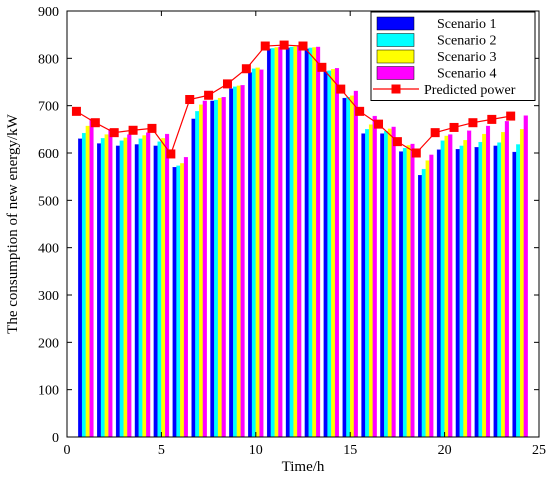 This screenshot has width=550, height=478. What do you see at coordinates (466, 74) in the screenshot?
I see `legend-label-scenario-4: Scenario 4` at bounding box center [466, 74].